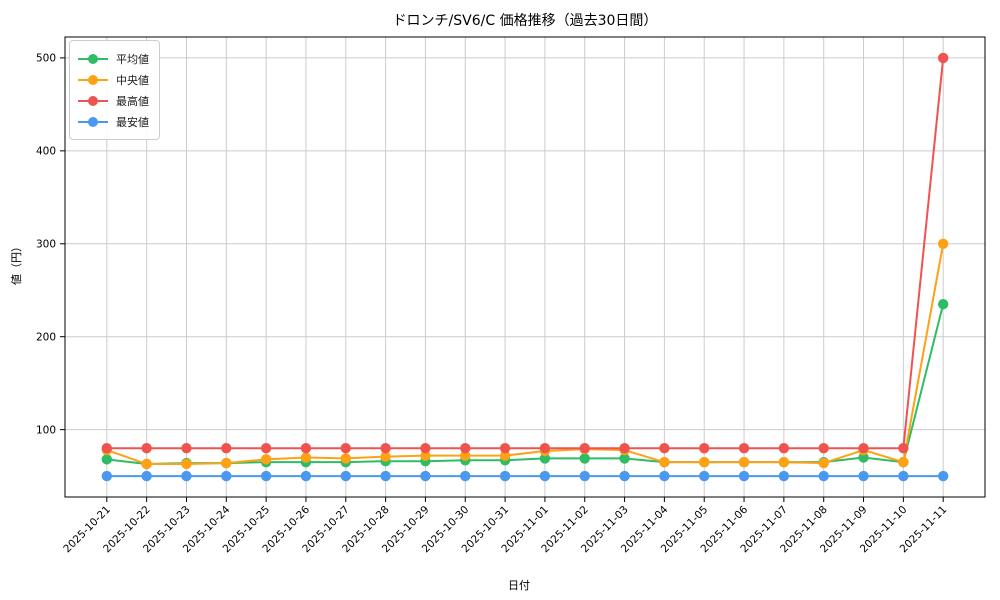  Describe the element at coordinates (113, 79) in the screenshot. I see `legend-item: 中央値` at that location.